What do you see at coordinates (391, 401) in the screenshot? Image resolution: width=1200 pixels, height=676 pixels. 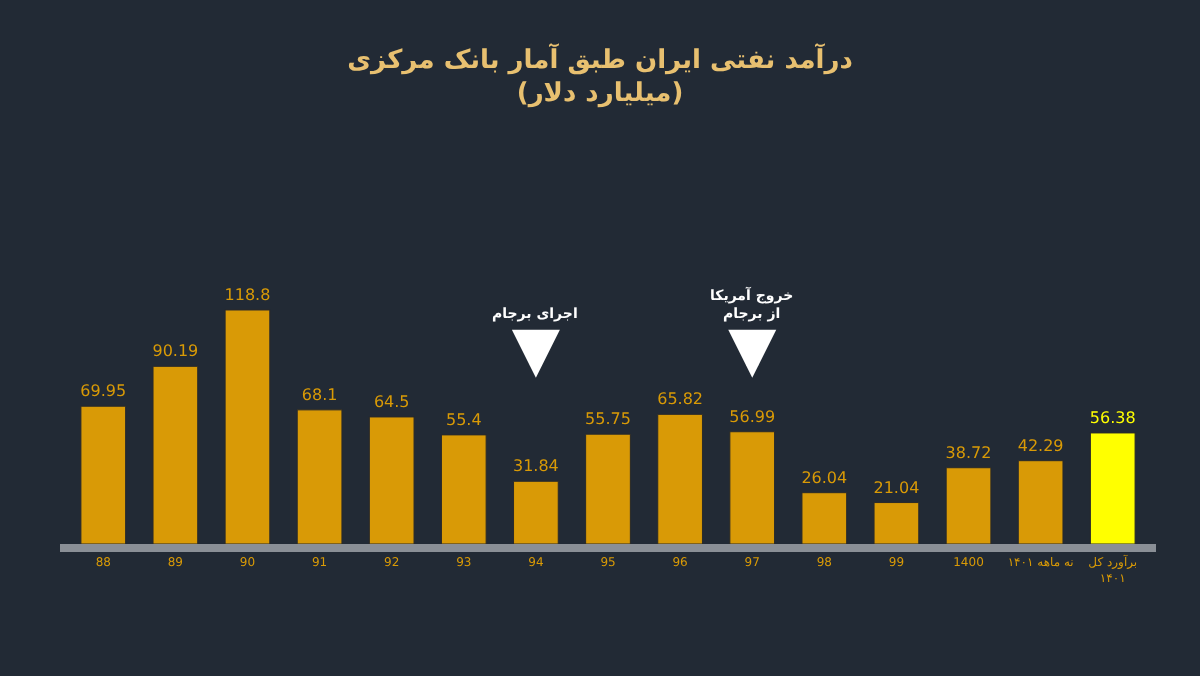 I see `data-label: 64.5` at bounding box center [391, 401].